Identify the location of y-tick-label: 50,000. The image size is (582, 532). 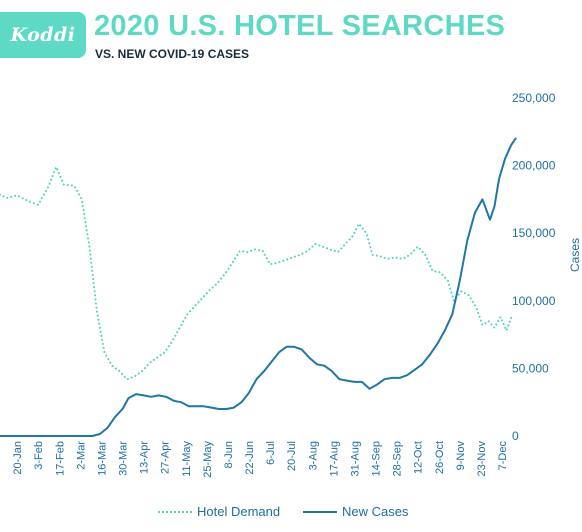
(530, 368).